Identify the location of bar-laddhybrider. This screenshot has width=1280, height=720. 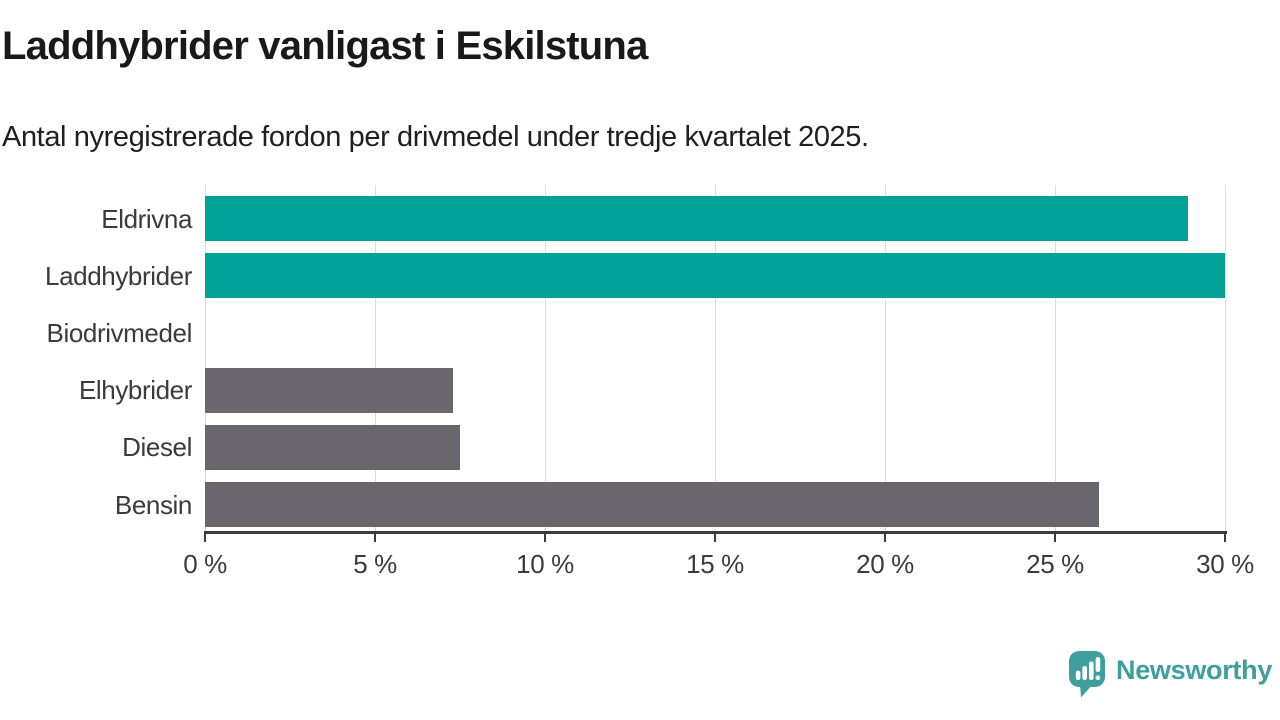
(715, 276).